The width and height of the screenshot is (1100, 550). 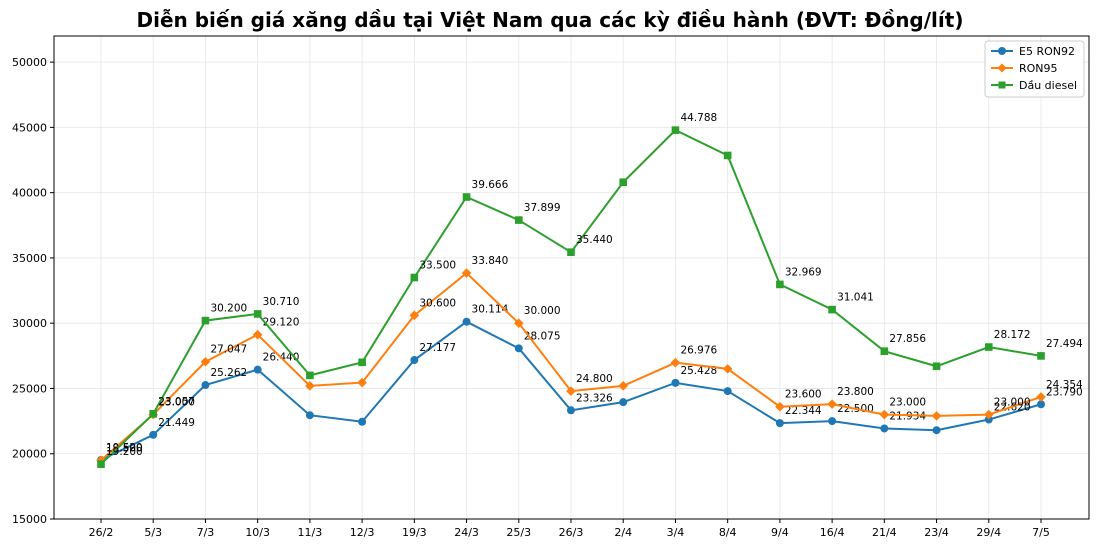 What do you see at coordinates (594, 240) in the screenshot?
I see `data-label: 35.440` at bounding box center [594, 240].